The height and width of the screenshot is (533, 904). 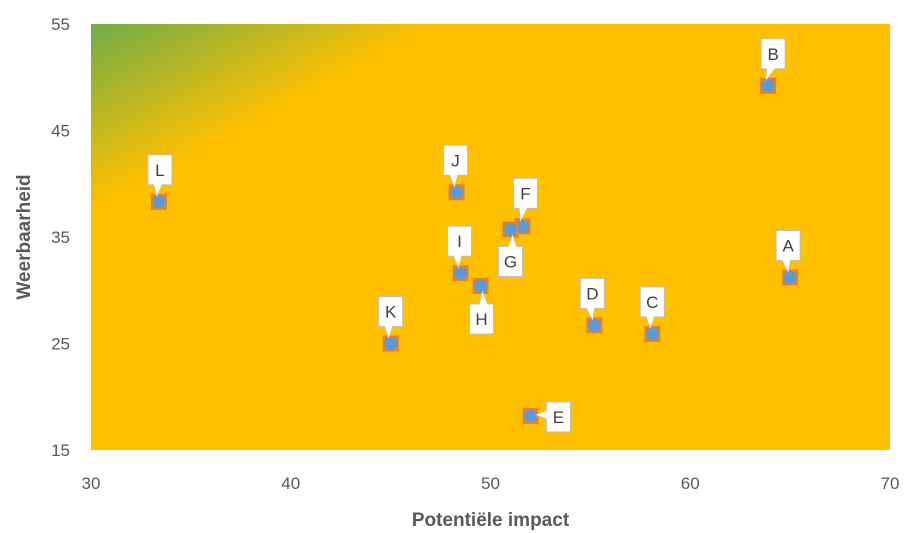 I want to click on x-tick-label: 40, so click(x=290, y=483).